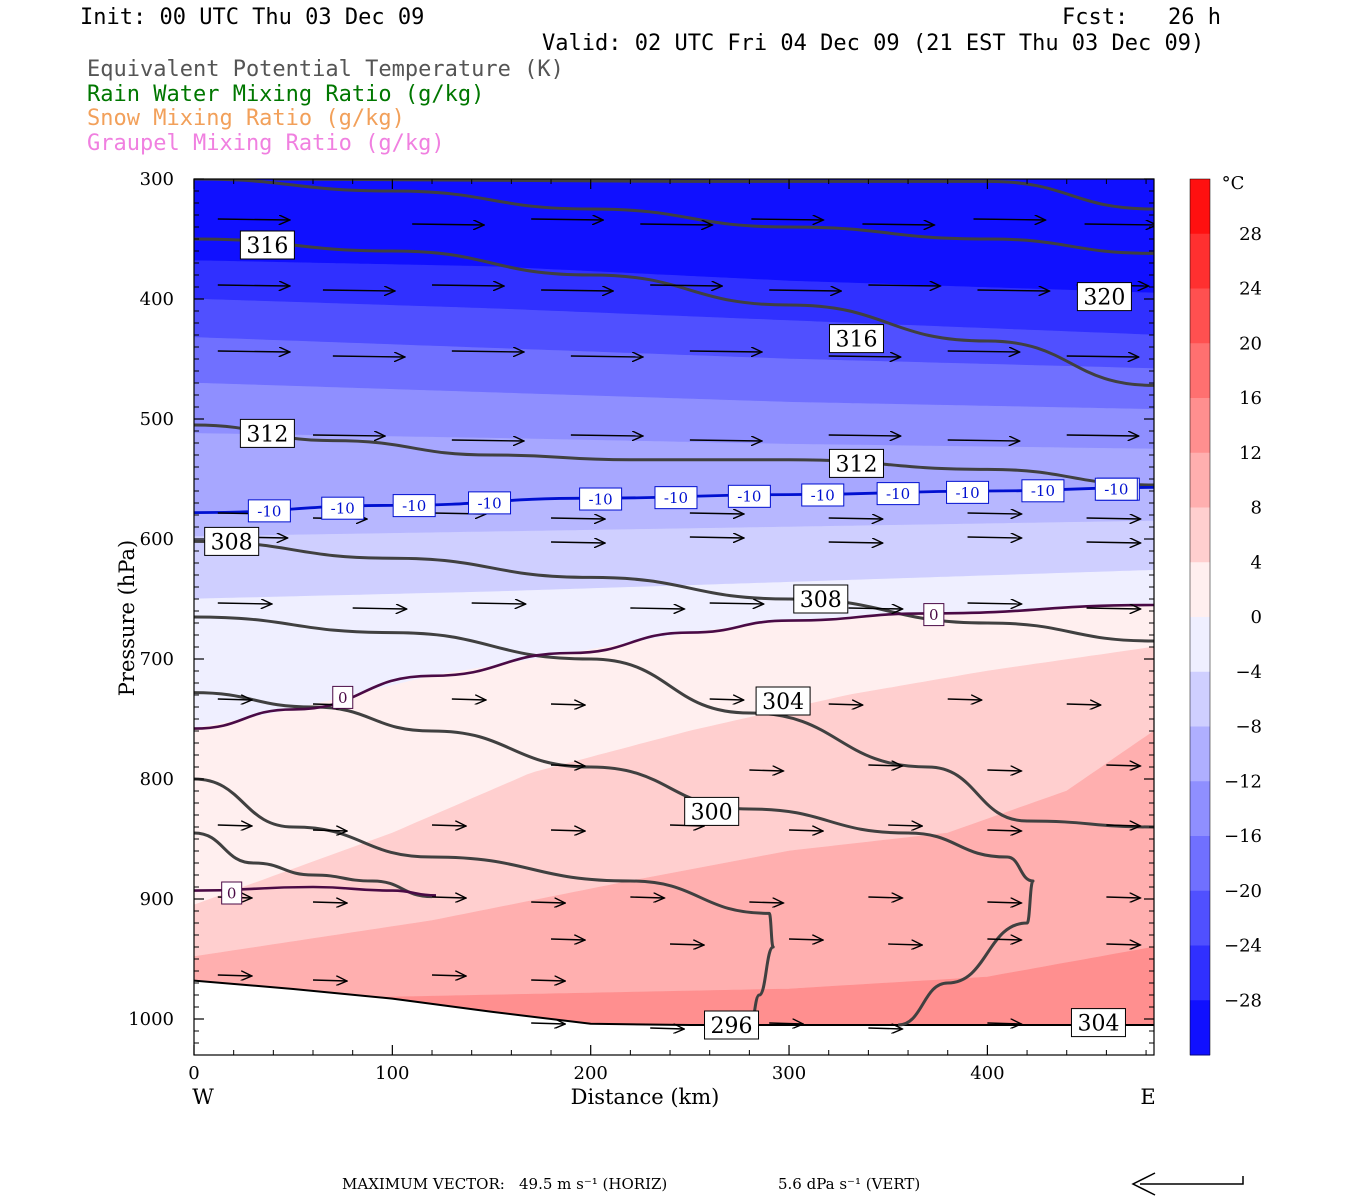 This screenshot has height=1200, width=1350. Describe the element at coordinates (157, 179) in the screenshot. I see `y-tick-label: 300` at that location.